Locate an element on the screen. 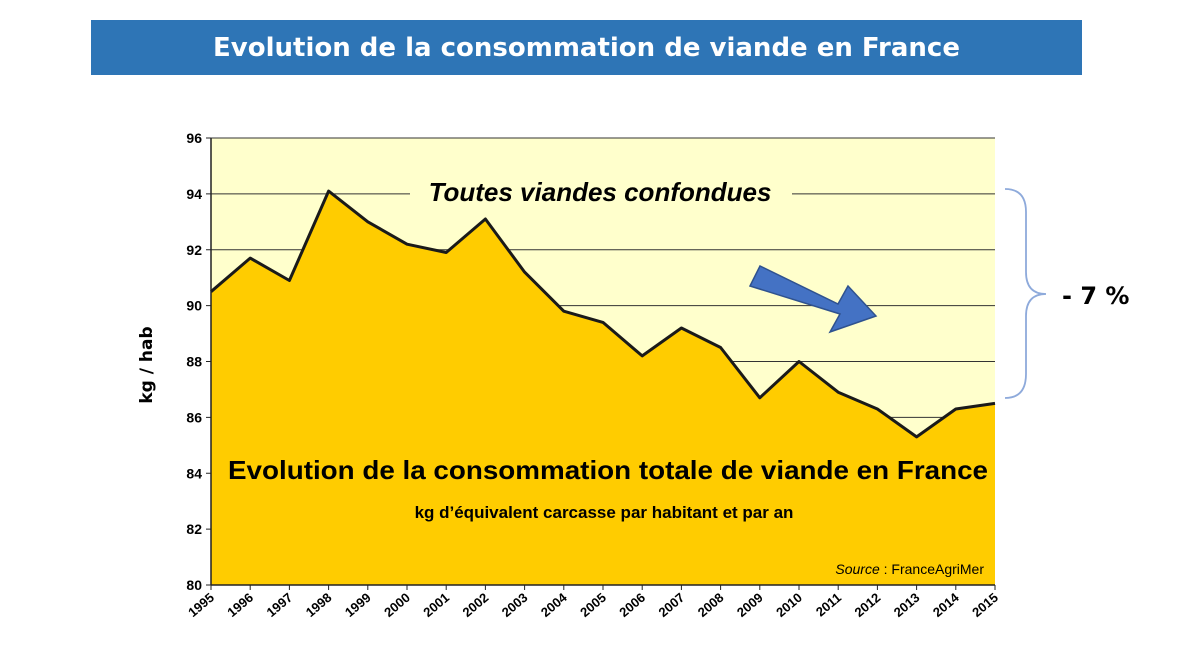 The image size is (1200, 671). x-tick-label: 1995 is located at coordinates (201, 605).